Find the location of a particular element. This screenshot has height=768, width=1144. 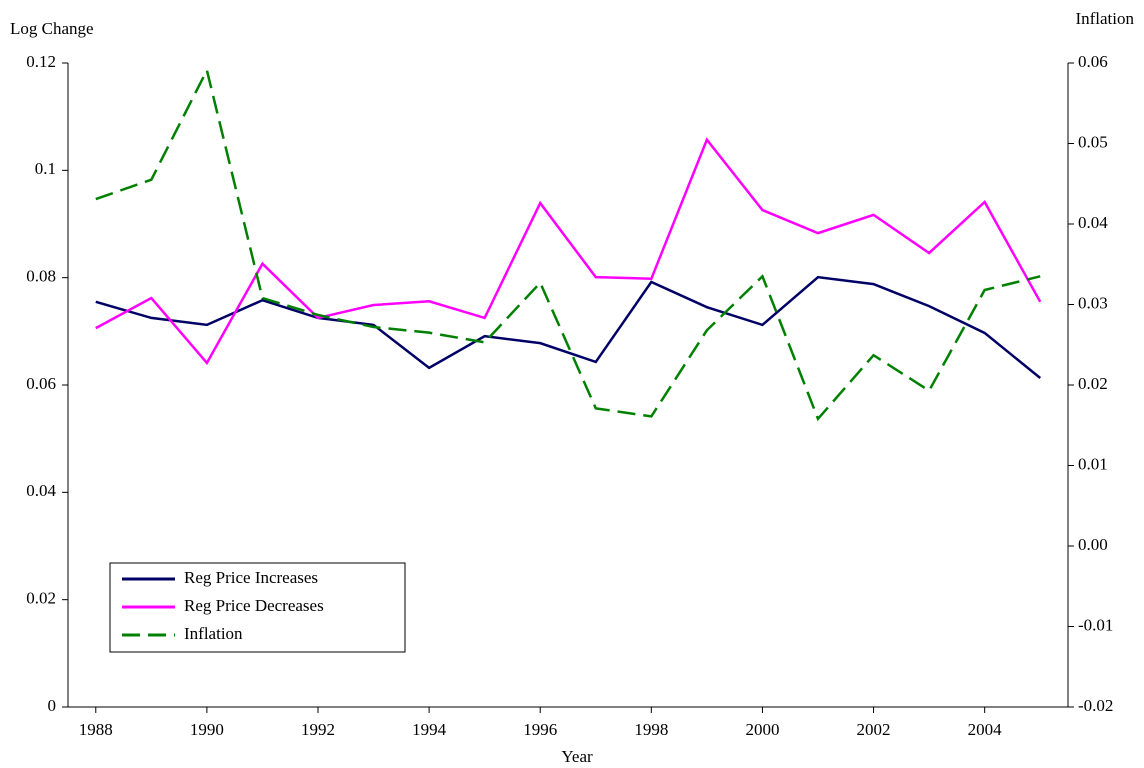

x-tick-label: 1990 is located at coordinates (207, 729).